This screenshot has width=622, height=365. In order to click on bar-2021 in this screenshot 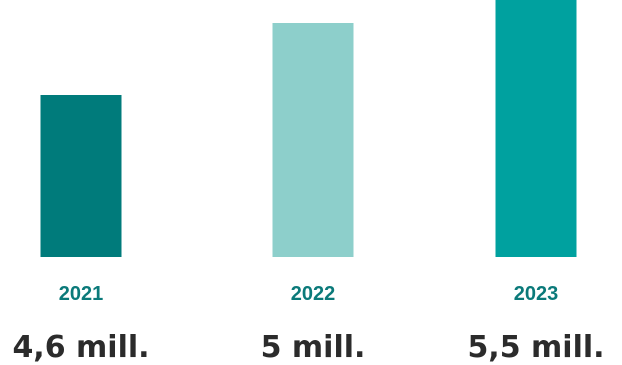, I will do `click(81, 176)`.